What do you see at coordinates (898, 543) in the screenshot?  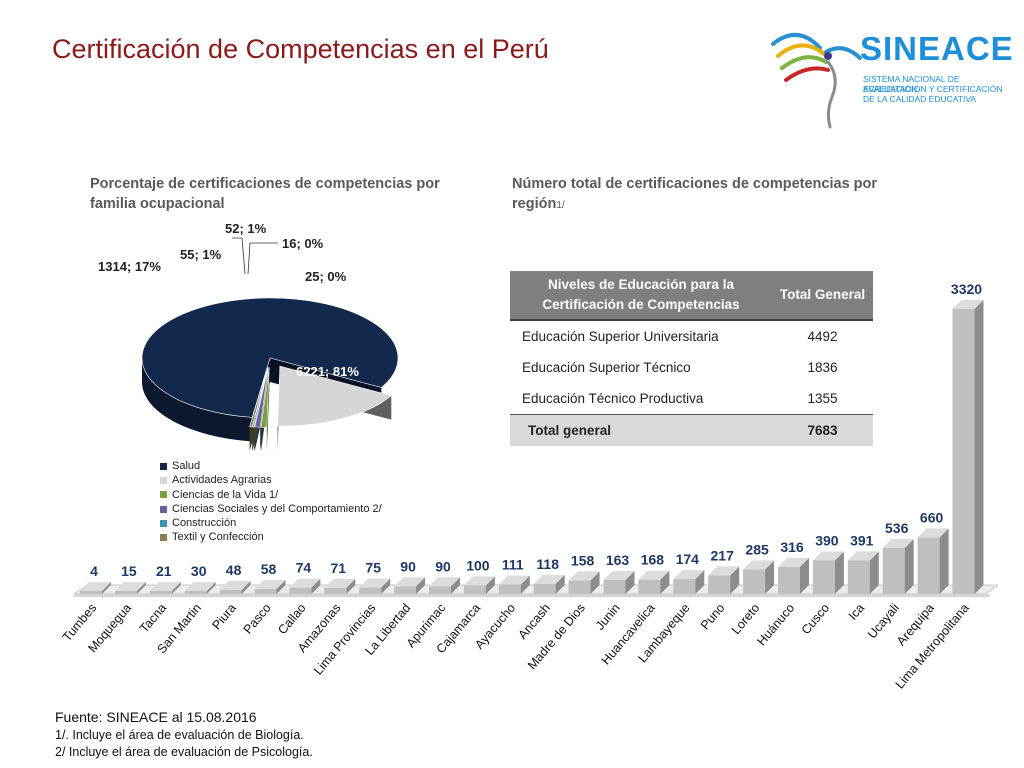 I see `bar-top-ucayali` at bounding box center [898, 543].